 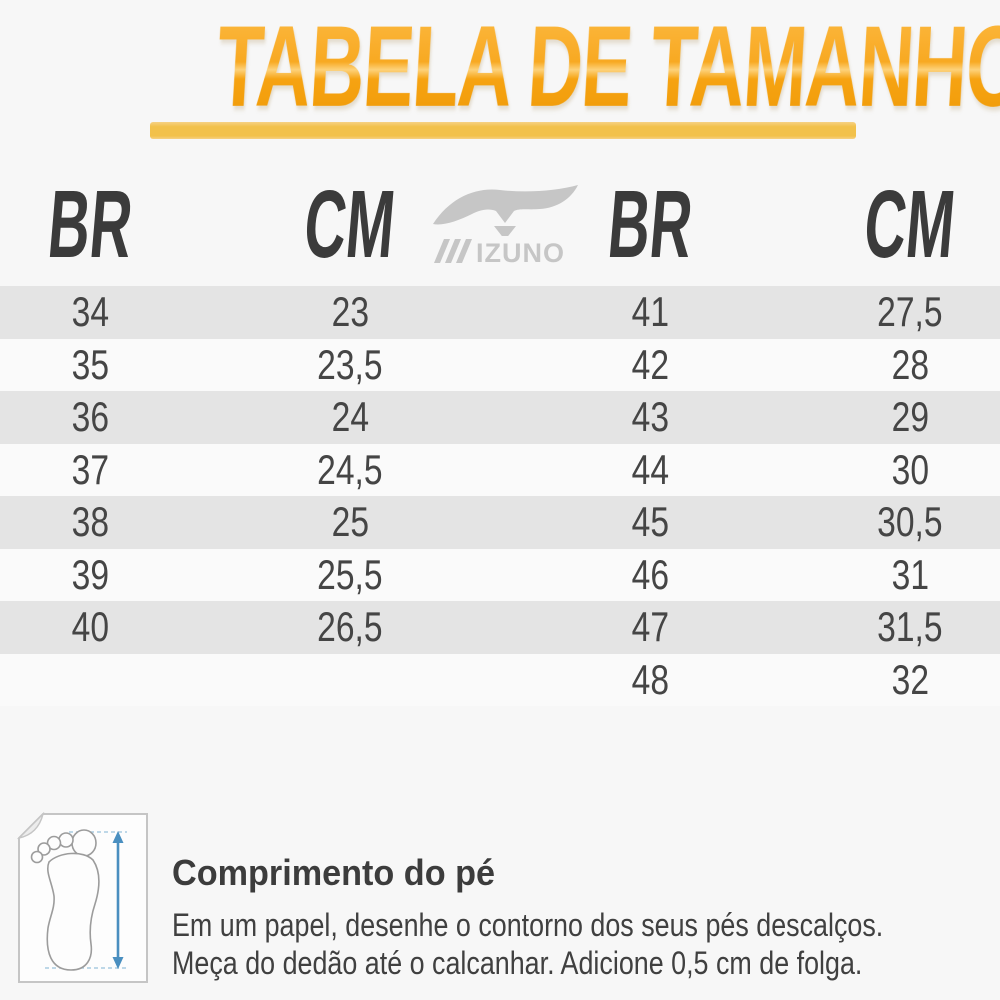 I want to click on table-row: 36 24 43 29, so click(x=500, y=417).